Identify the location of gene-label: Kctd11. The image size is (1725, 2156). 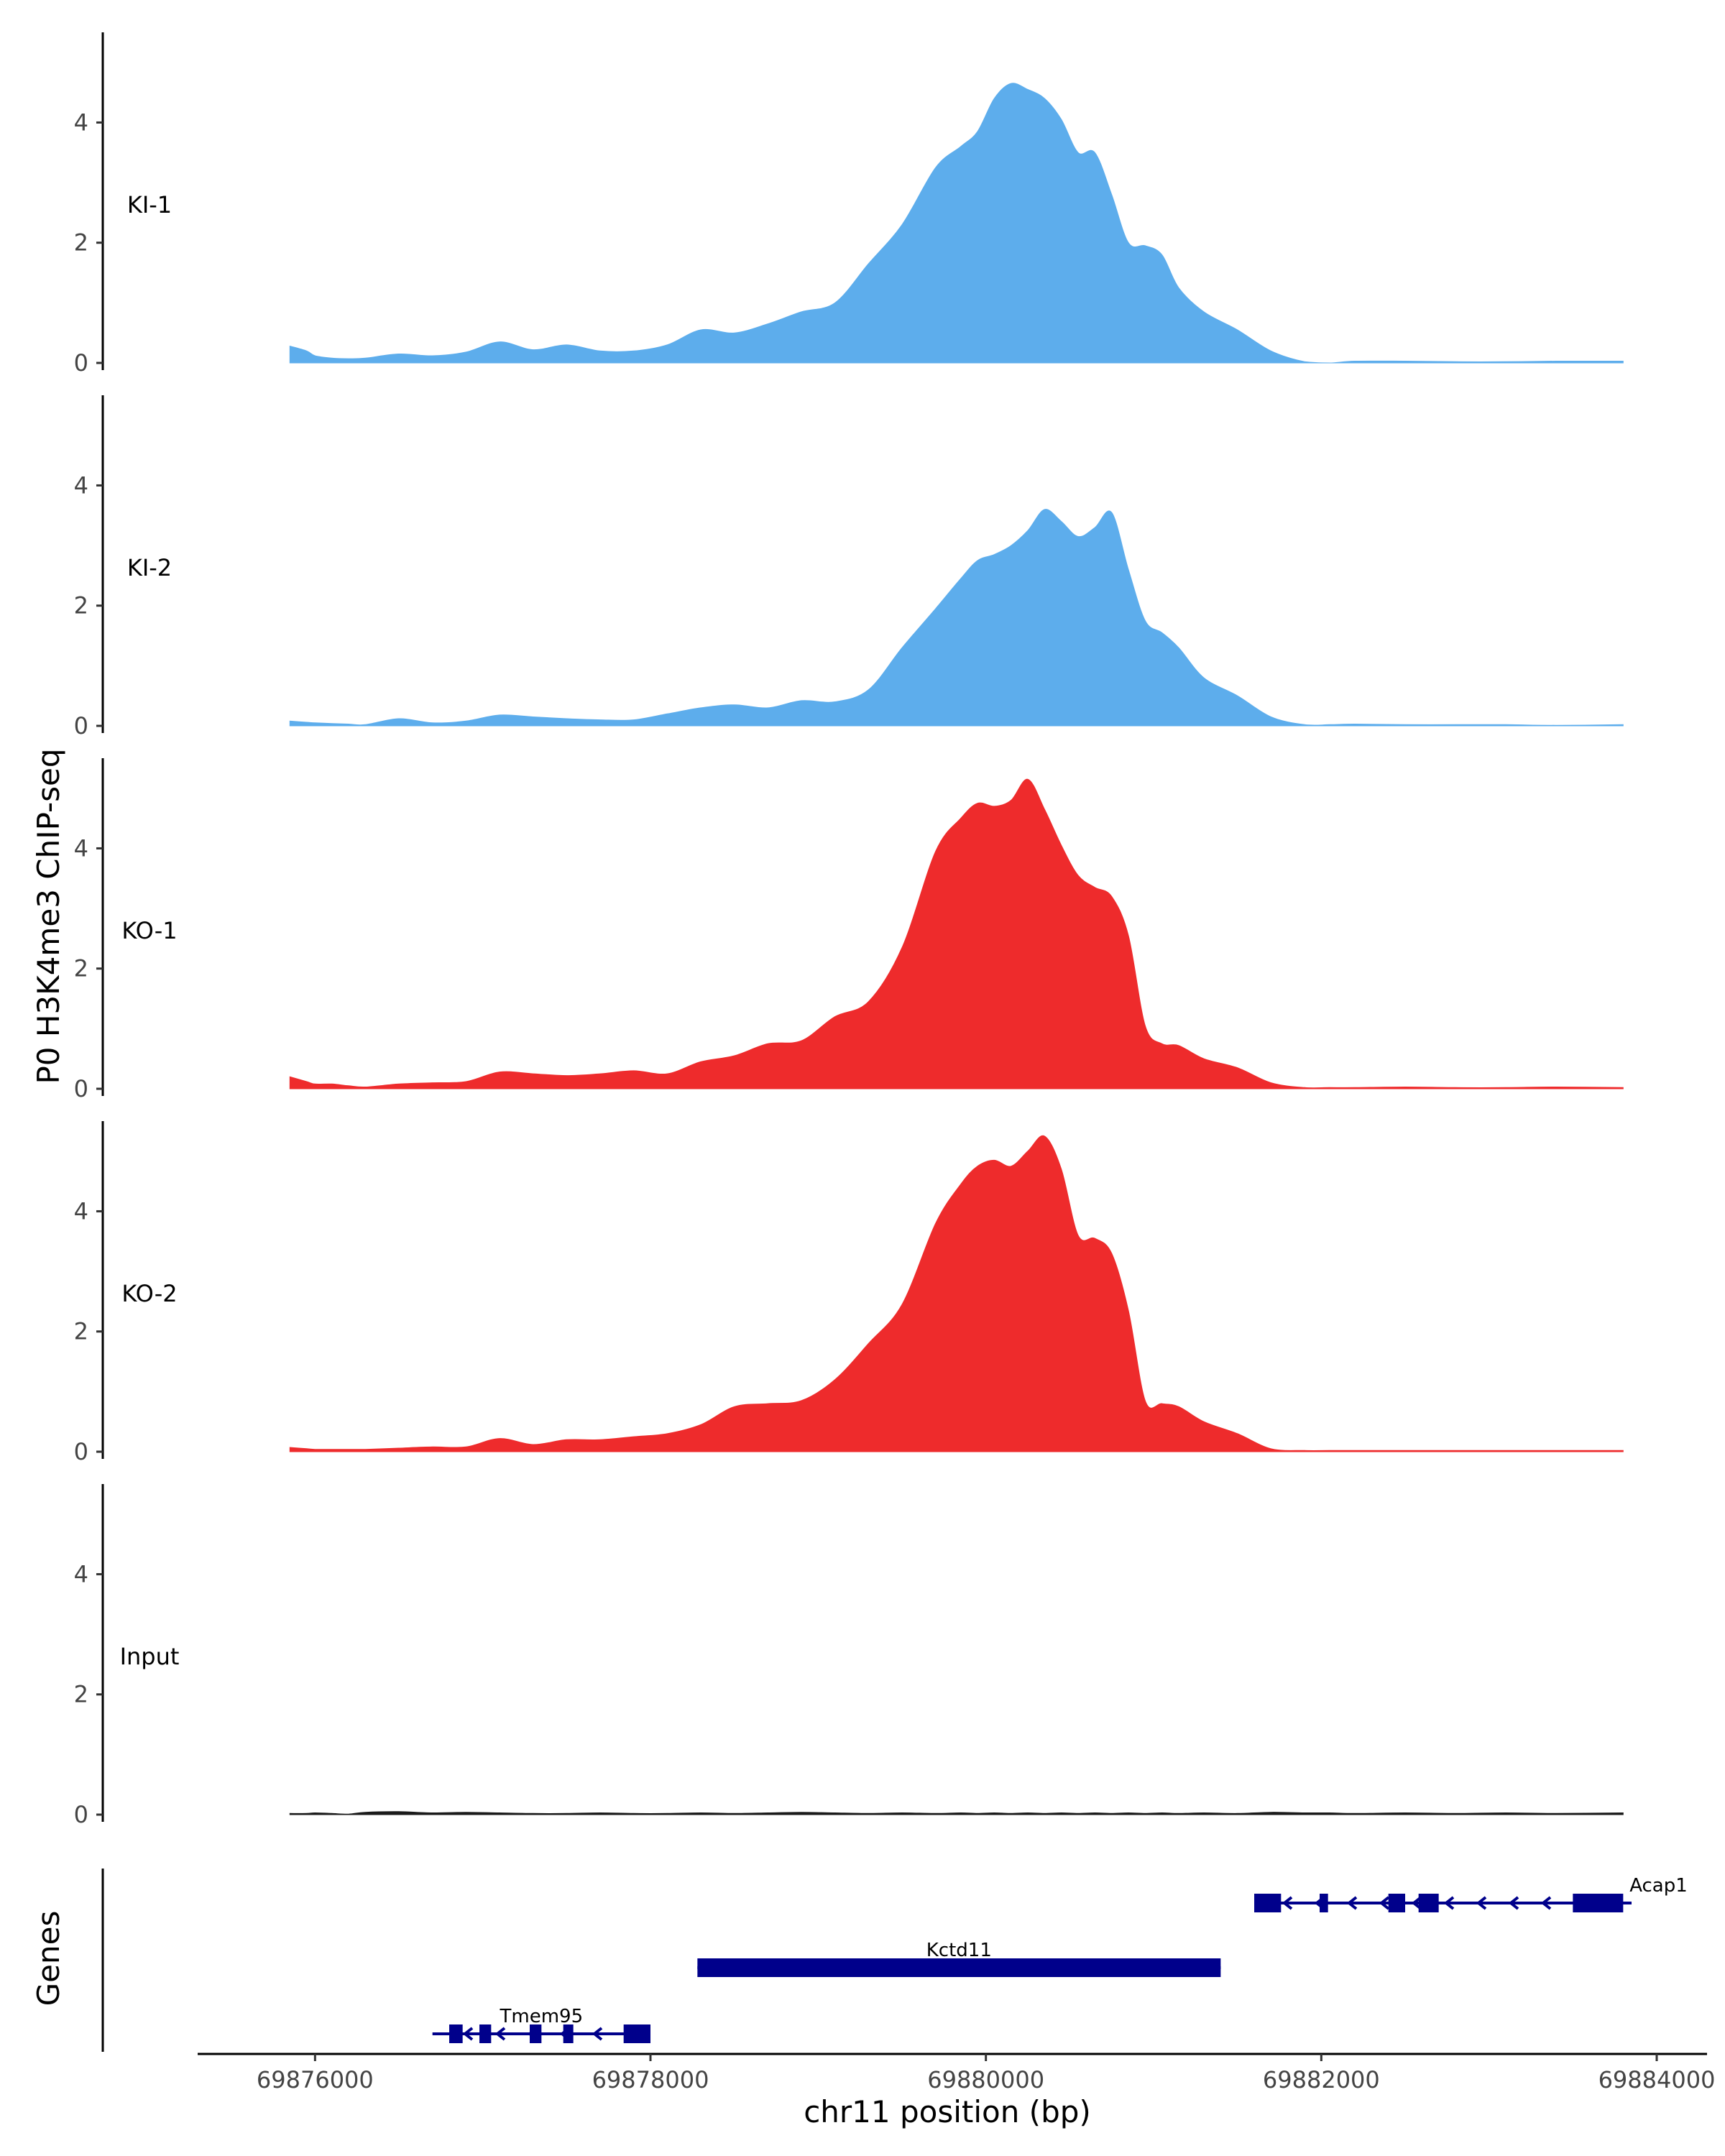
(959, 1951).